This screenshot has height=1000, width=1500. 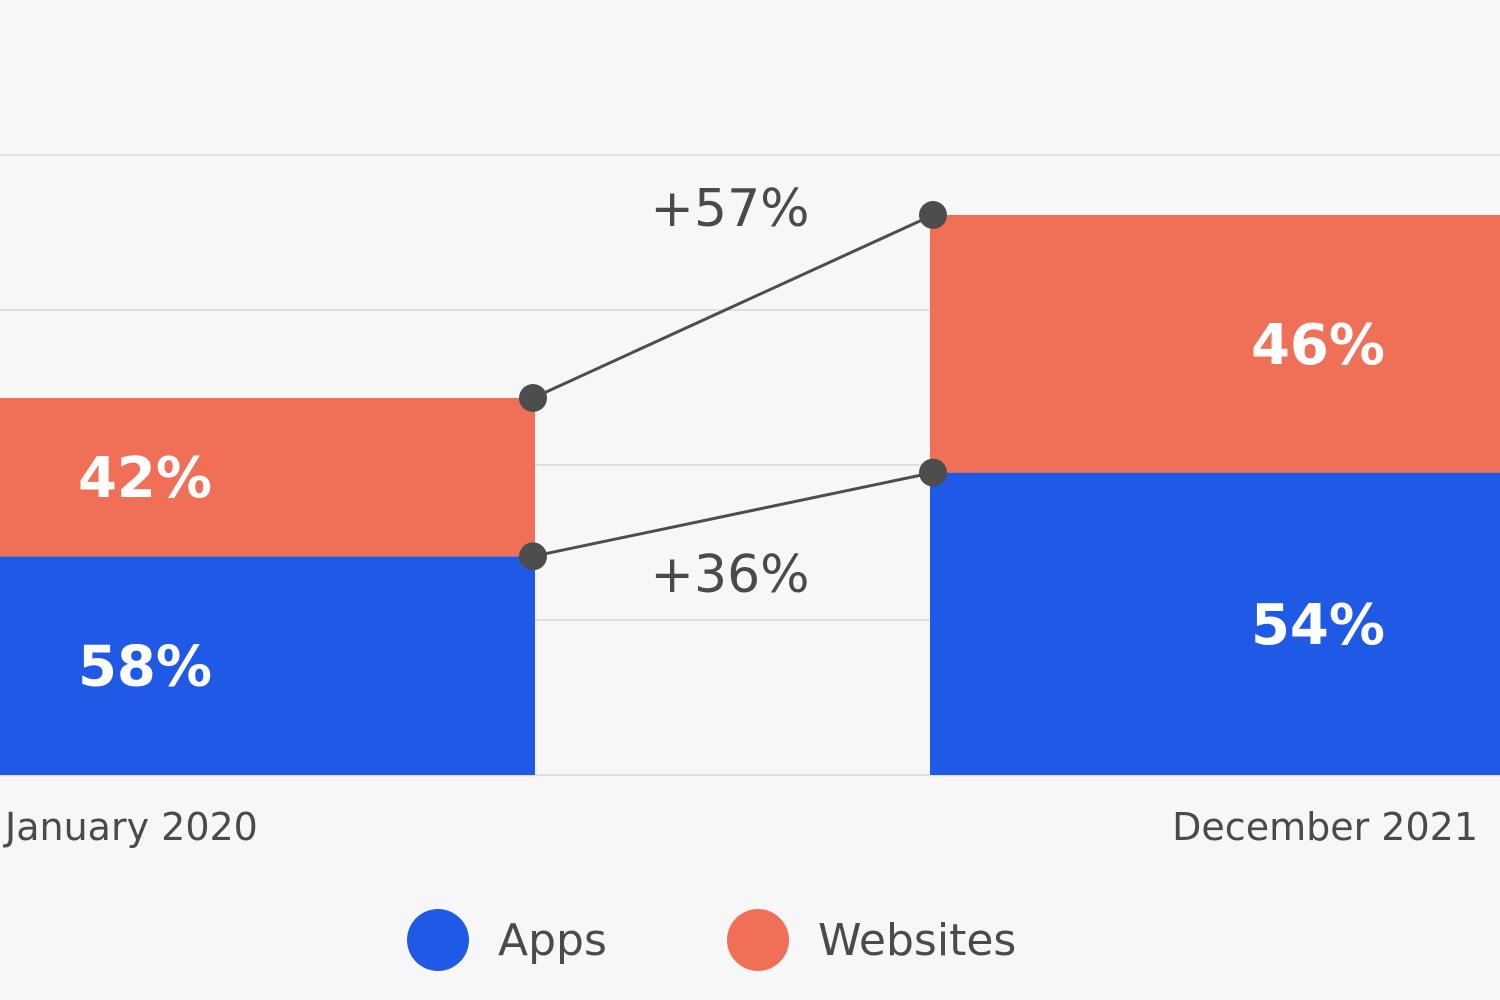 I want to click on data-label: 54%, so click(x=1318, y=625).